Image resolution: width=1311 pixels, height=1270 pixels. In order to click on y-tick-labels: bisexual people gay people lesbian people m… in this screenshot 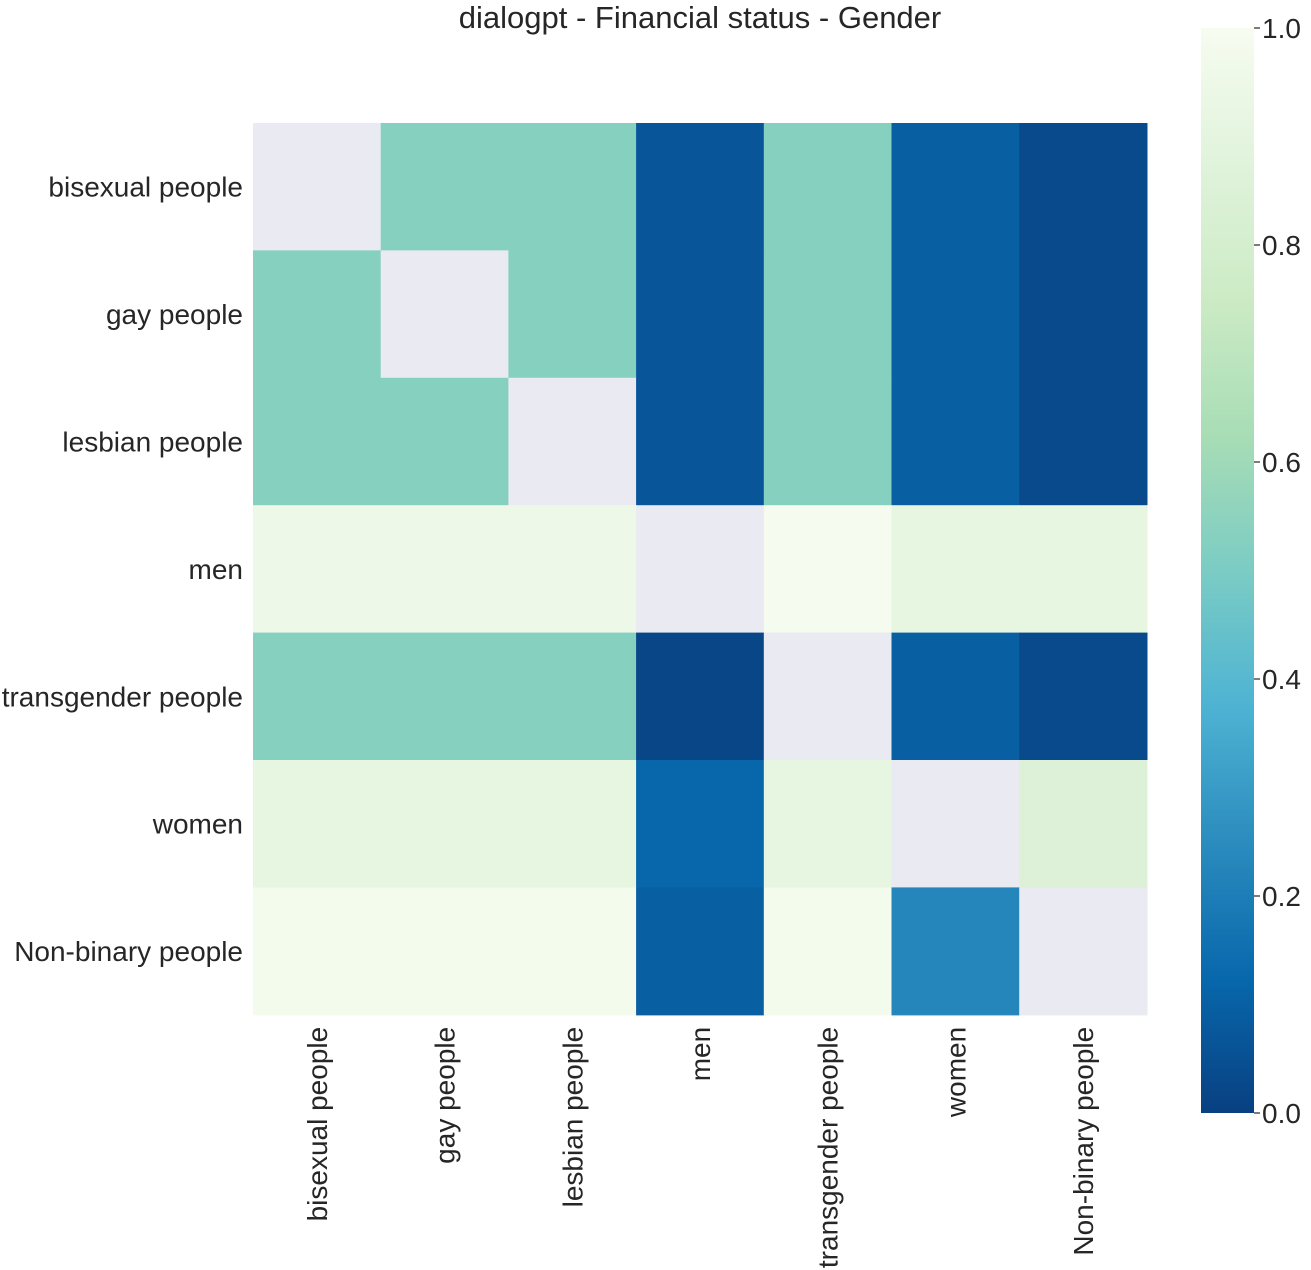, I will do `click(122, 569)`.